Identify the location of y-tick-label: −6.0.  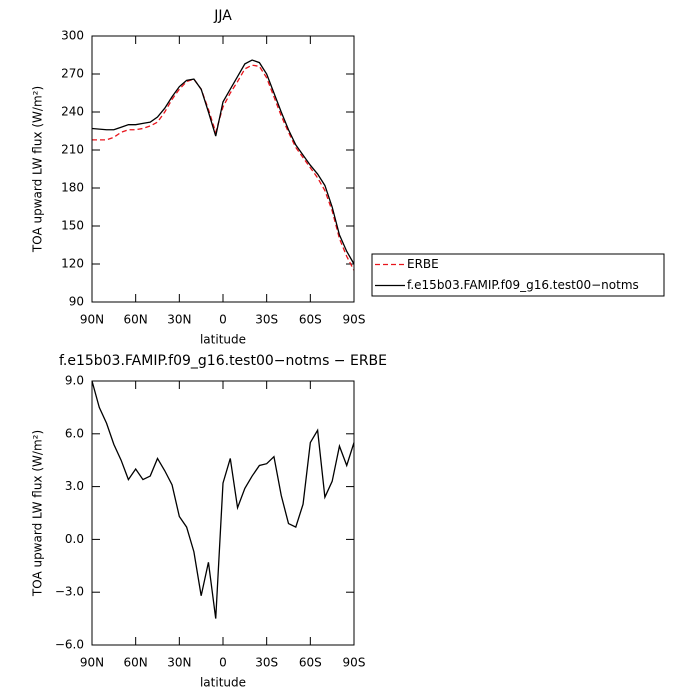
(69, 645).